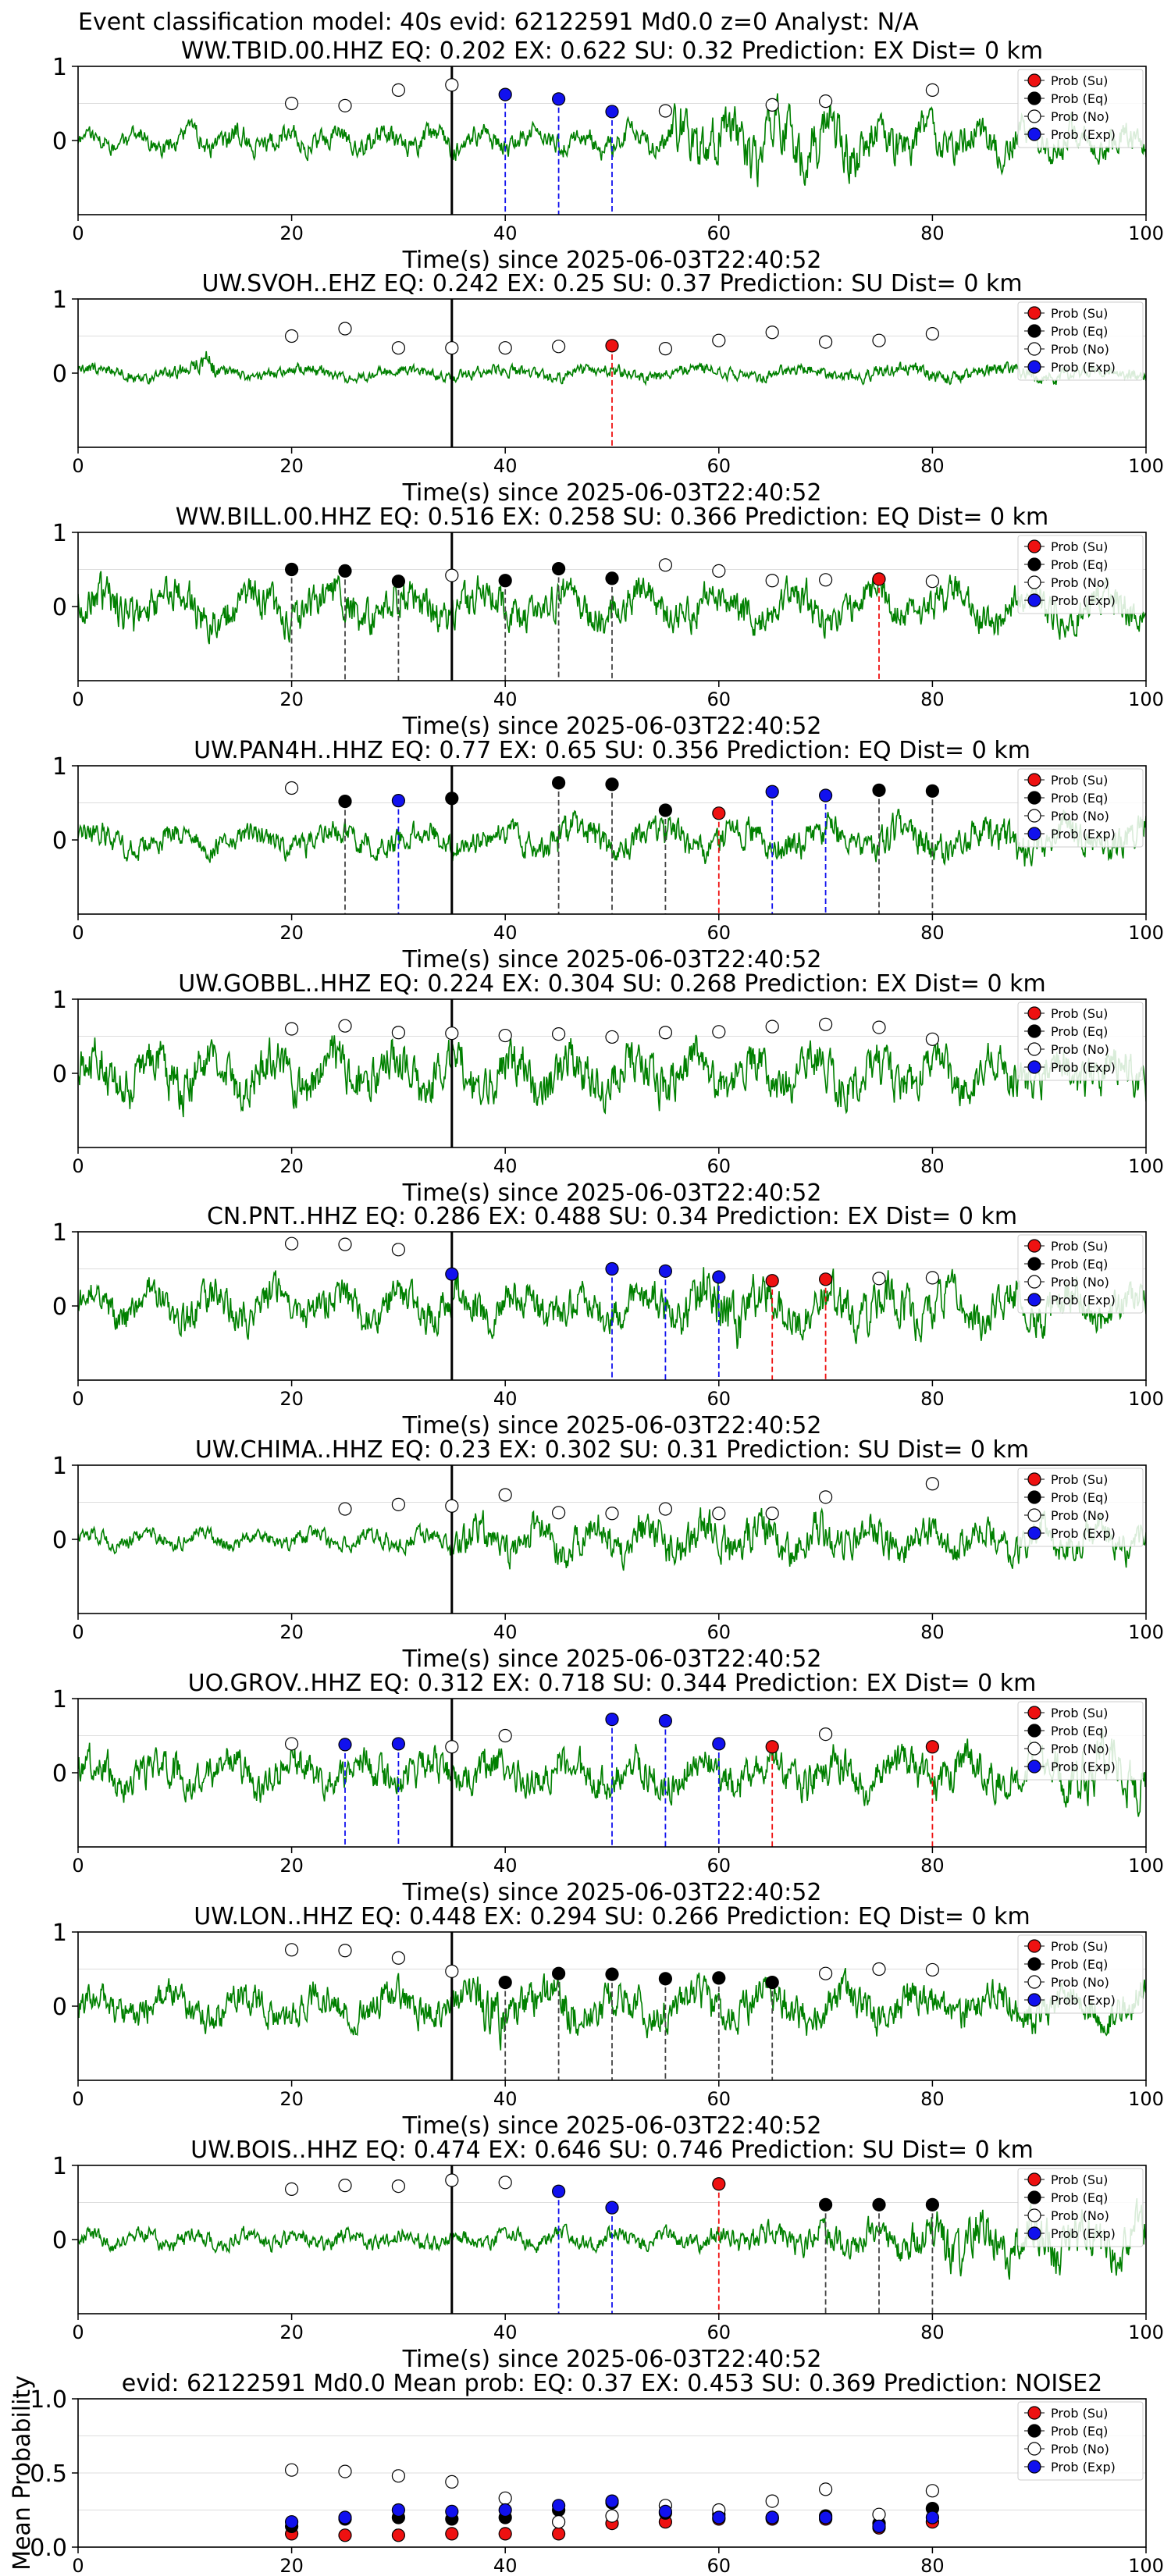  Describe the element at coordinates (59, 1699) in the screenshot. I see `y-tick-label: 1` at that location.